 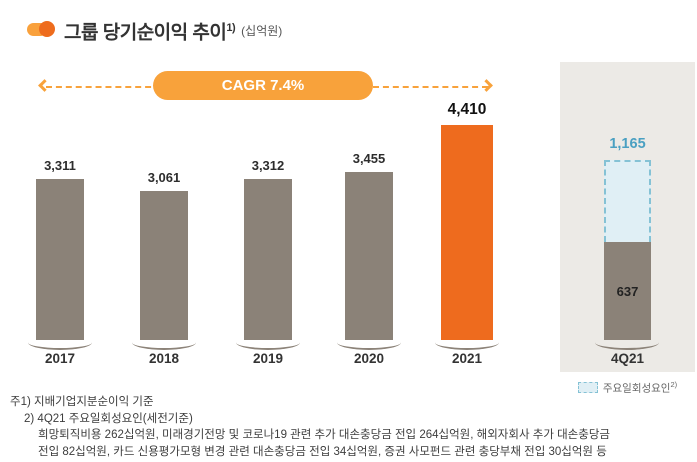 What do you see at coordinates (145, 33) in the screenshot?
I see `page-title-text: 그룹 당기순이익 추이` at bounding box center [145, 33].